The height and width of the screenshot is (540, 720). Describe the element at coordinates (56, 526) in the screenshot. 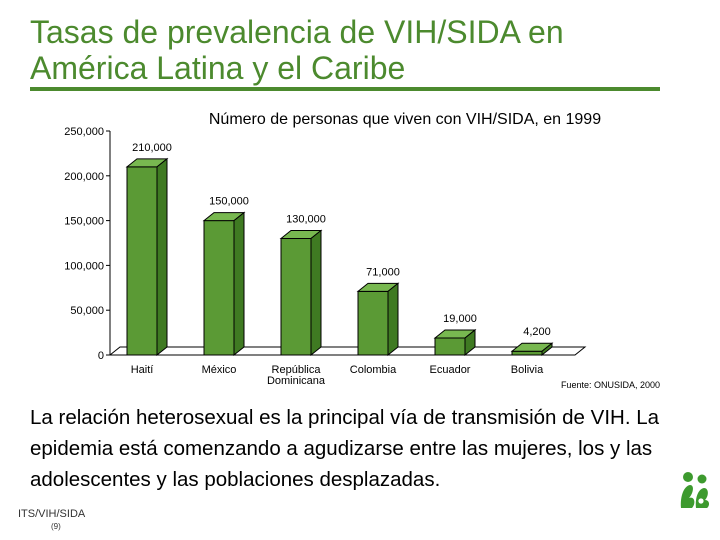

I see `page-number: (9)` at that location.